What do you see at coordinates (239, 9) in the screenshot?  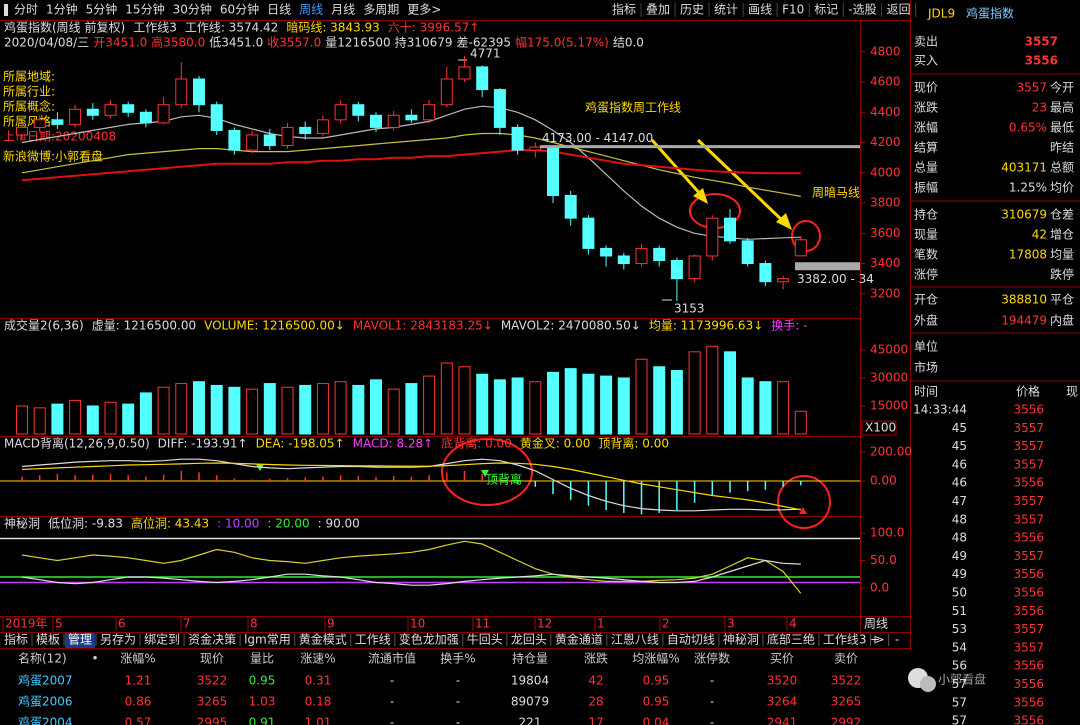 I see `period-tab: 60分钟` at bounding box center [239, 9].